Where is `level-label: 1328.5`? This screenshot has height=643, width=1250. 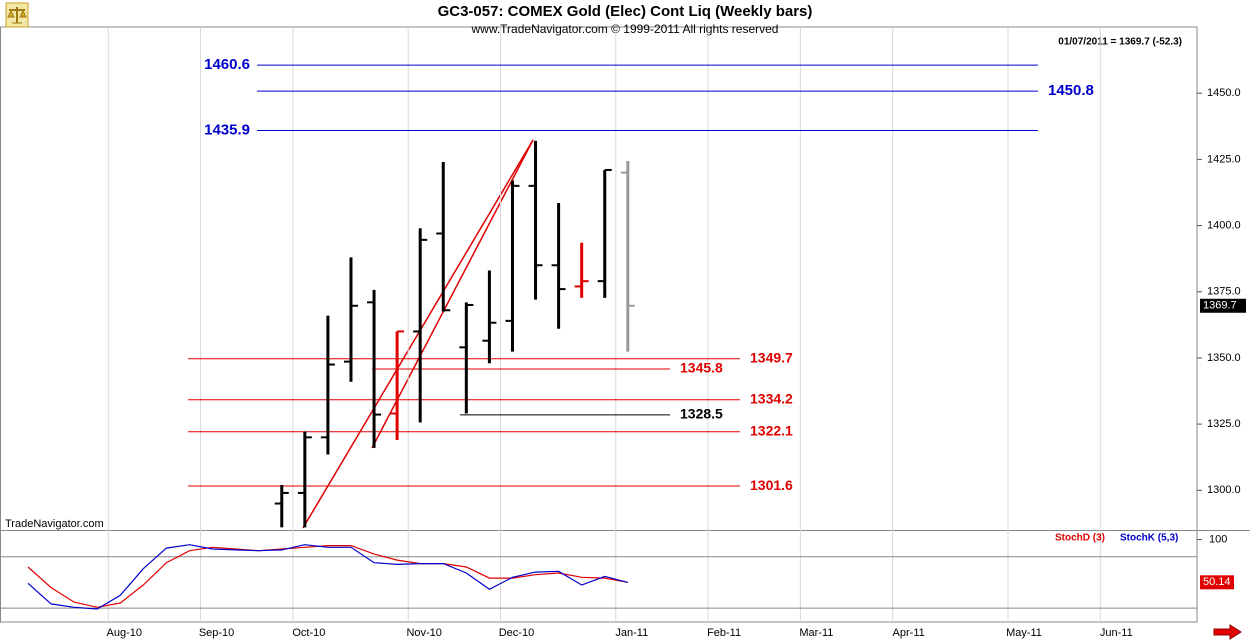 level-label: 1328.5 is located at coordinates (701, 414).